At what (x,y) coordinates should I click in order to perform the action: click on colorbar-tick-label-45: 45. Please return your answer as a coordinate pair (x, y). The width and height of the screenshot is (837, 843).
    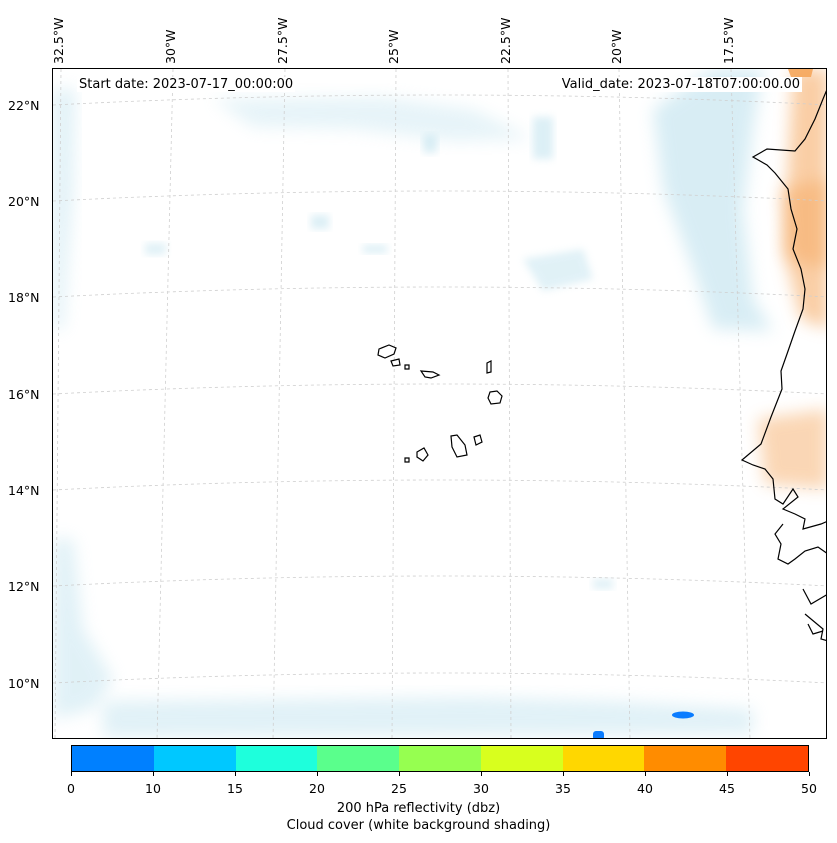
    Looking at the image, I should click on (727, 788).